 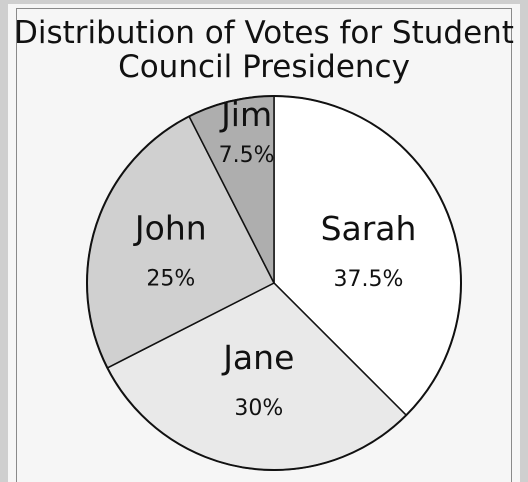 I want to click on slice-label-jim: Jim, so click(x=245, y=114).